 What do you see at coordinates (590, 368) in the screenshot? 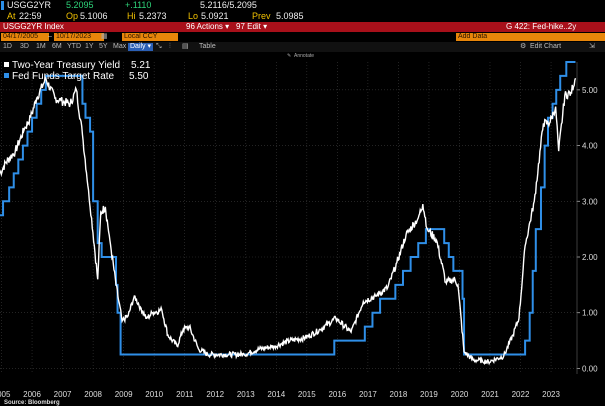
I see `y-tick-label: 0.00` at bounding box center [590, 368].